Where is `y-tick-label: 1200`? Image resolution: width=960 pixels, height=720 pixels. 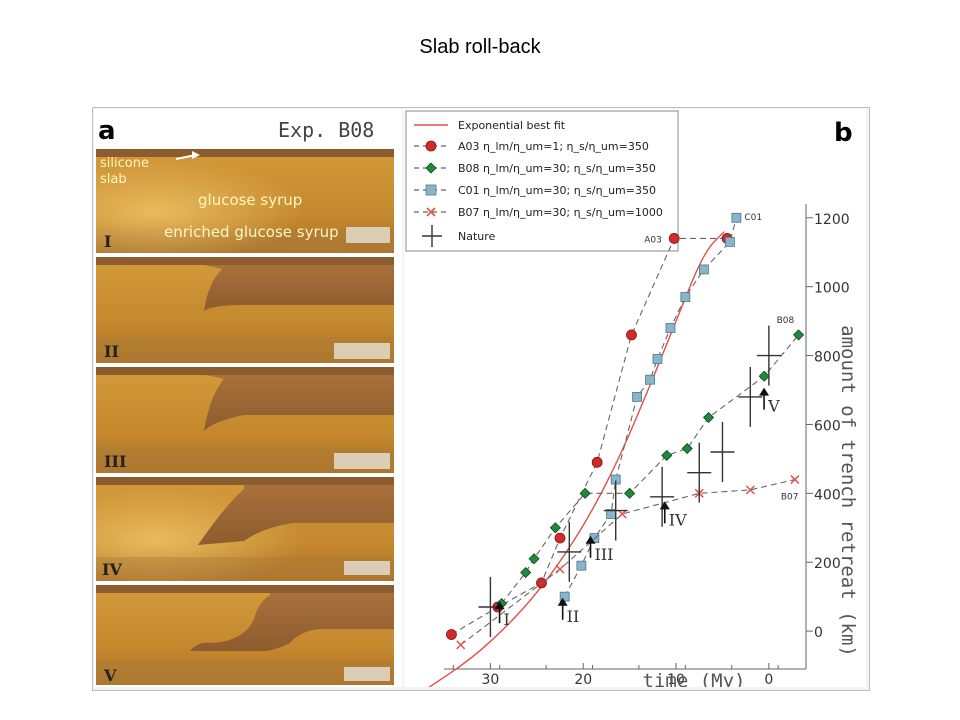 y-tick-label: 1200 is located at coordinates (832, 220).